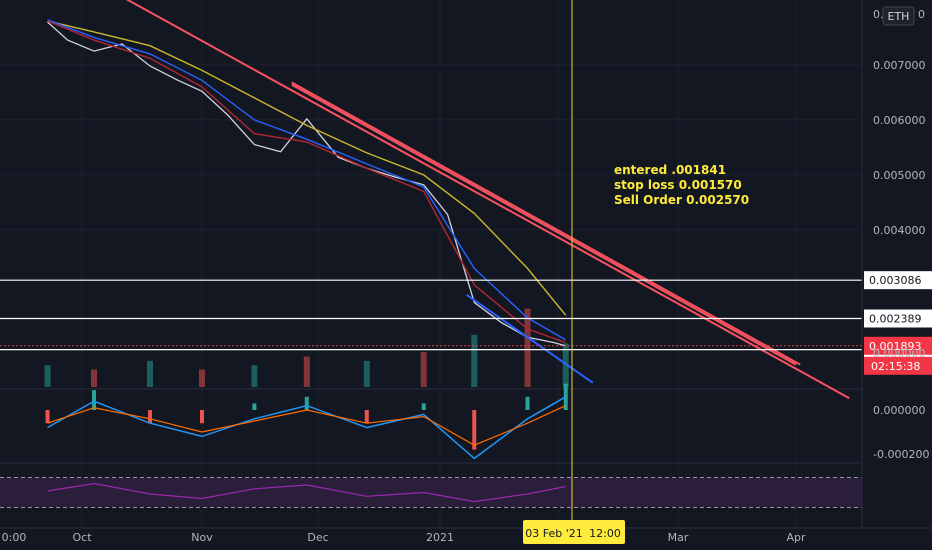 This screenshot has width=932, height=550. Describe the element at coordinates (899, 230) in the screenshot. I see `price-tick-3: 0.004000` at that location.